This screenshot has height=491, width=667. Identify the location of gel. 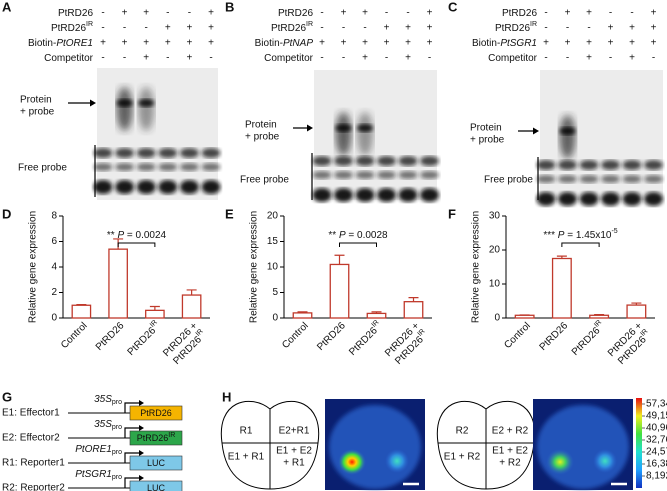
(375, 135).